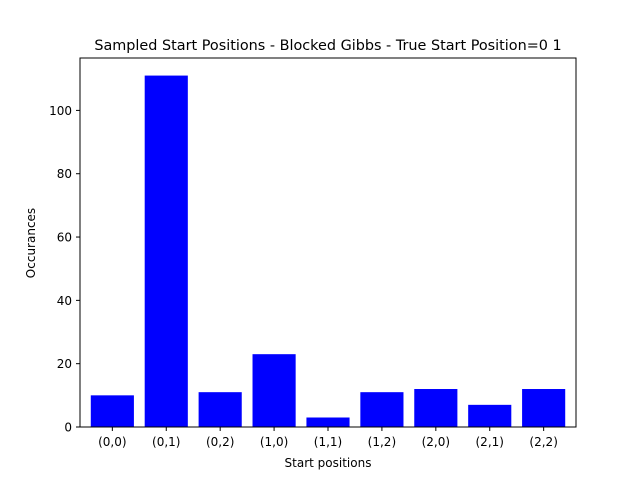  What do you see at coordinates (328, 442) in the screenshot?
I see `x-tick-label-4: (1,1)` at bounding box center [328, 442].